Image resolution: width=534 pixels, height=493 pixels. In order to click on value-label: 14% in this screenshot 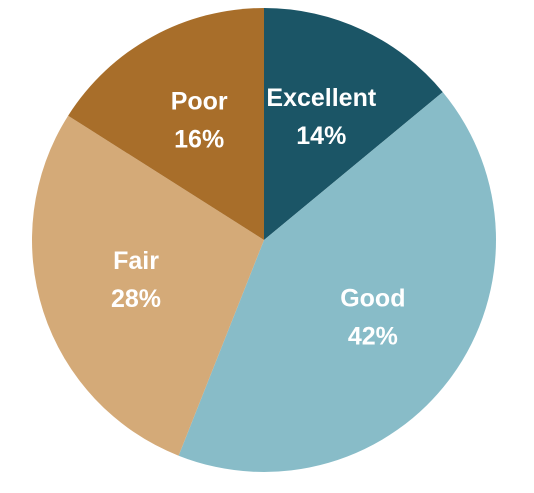, I will do `click(321, 136)`.